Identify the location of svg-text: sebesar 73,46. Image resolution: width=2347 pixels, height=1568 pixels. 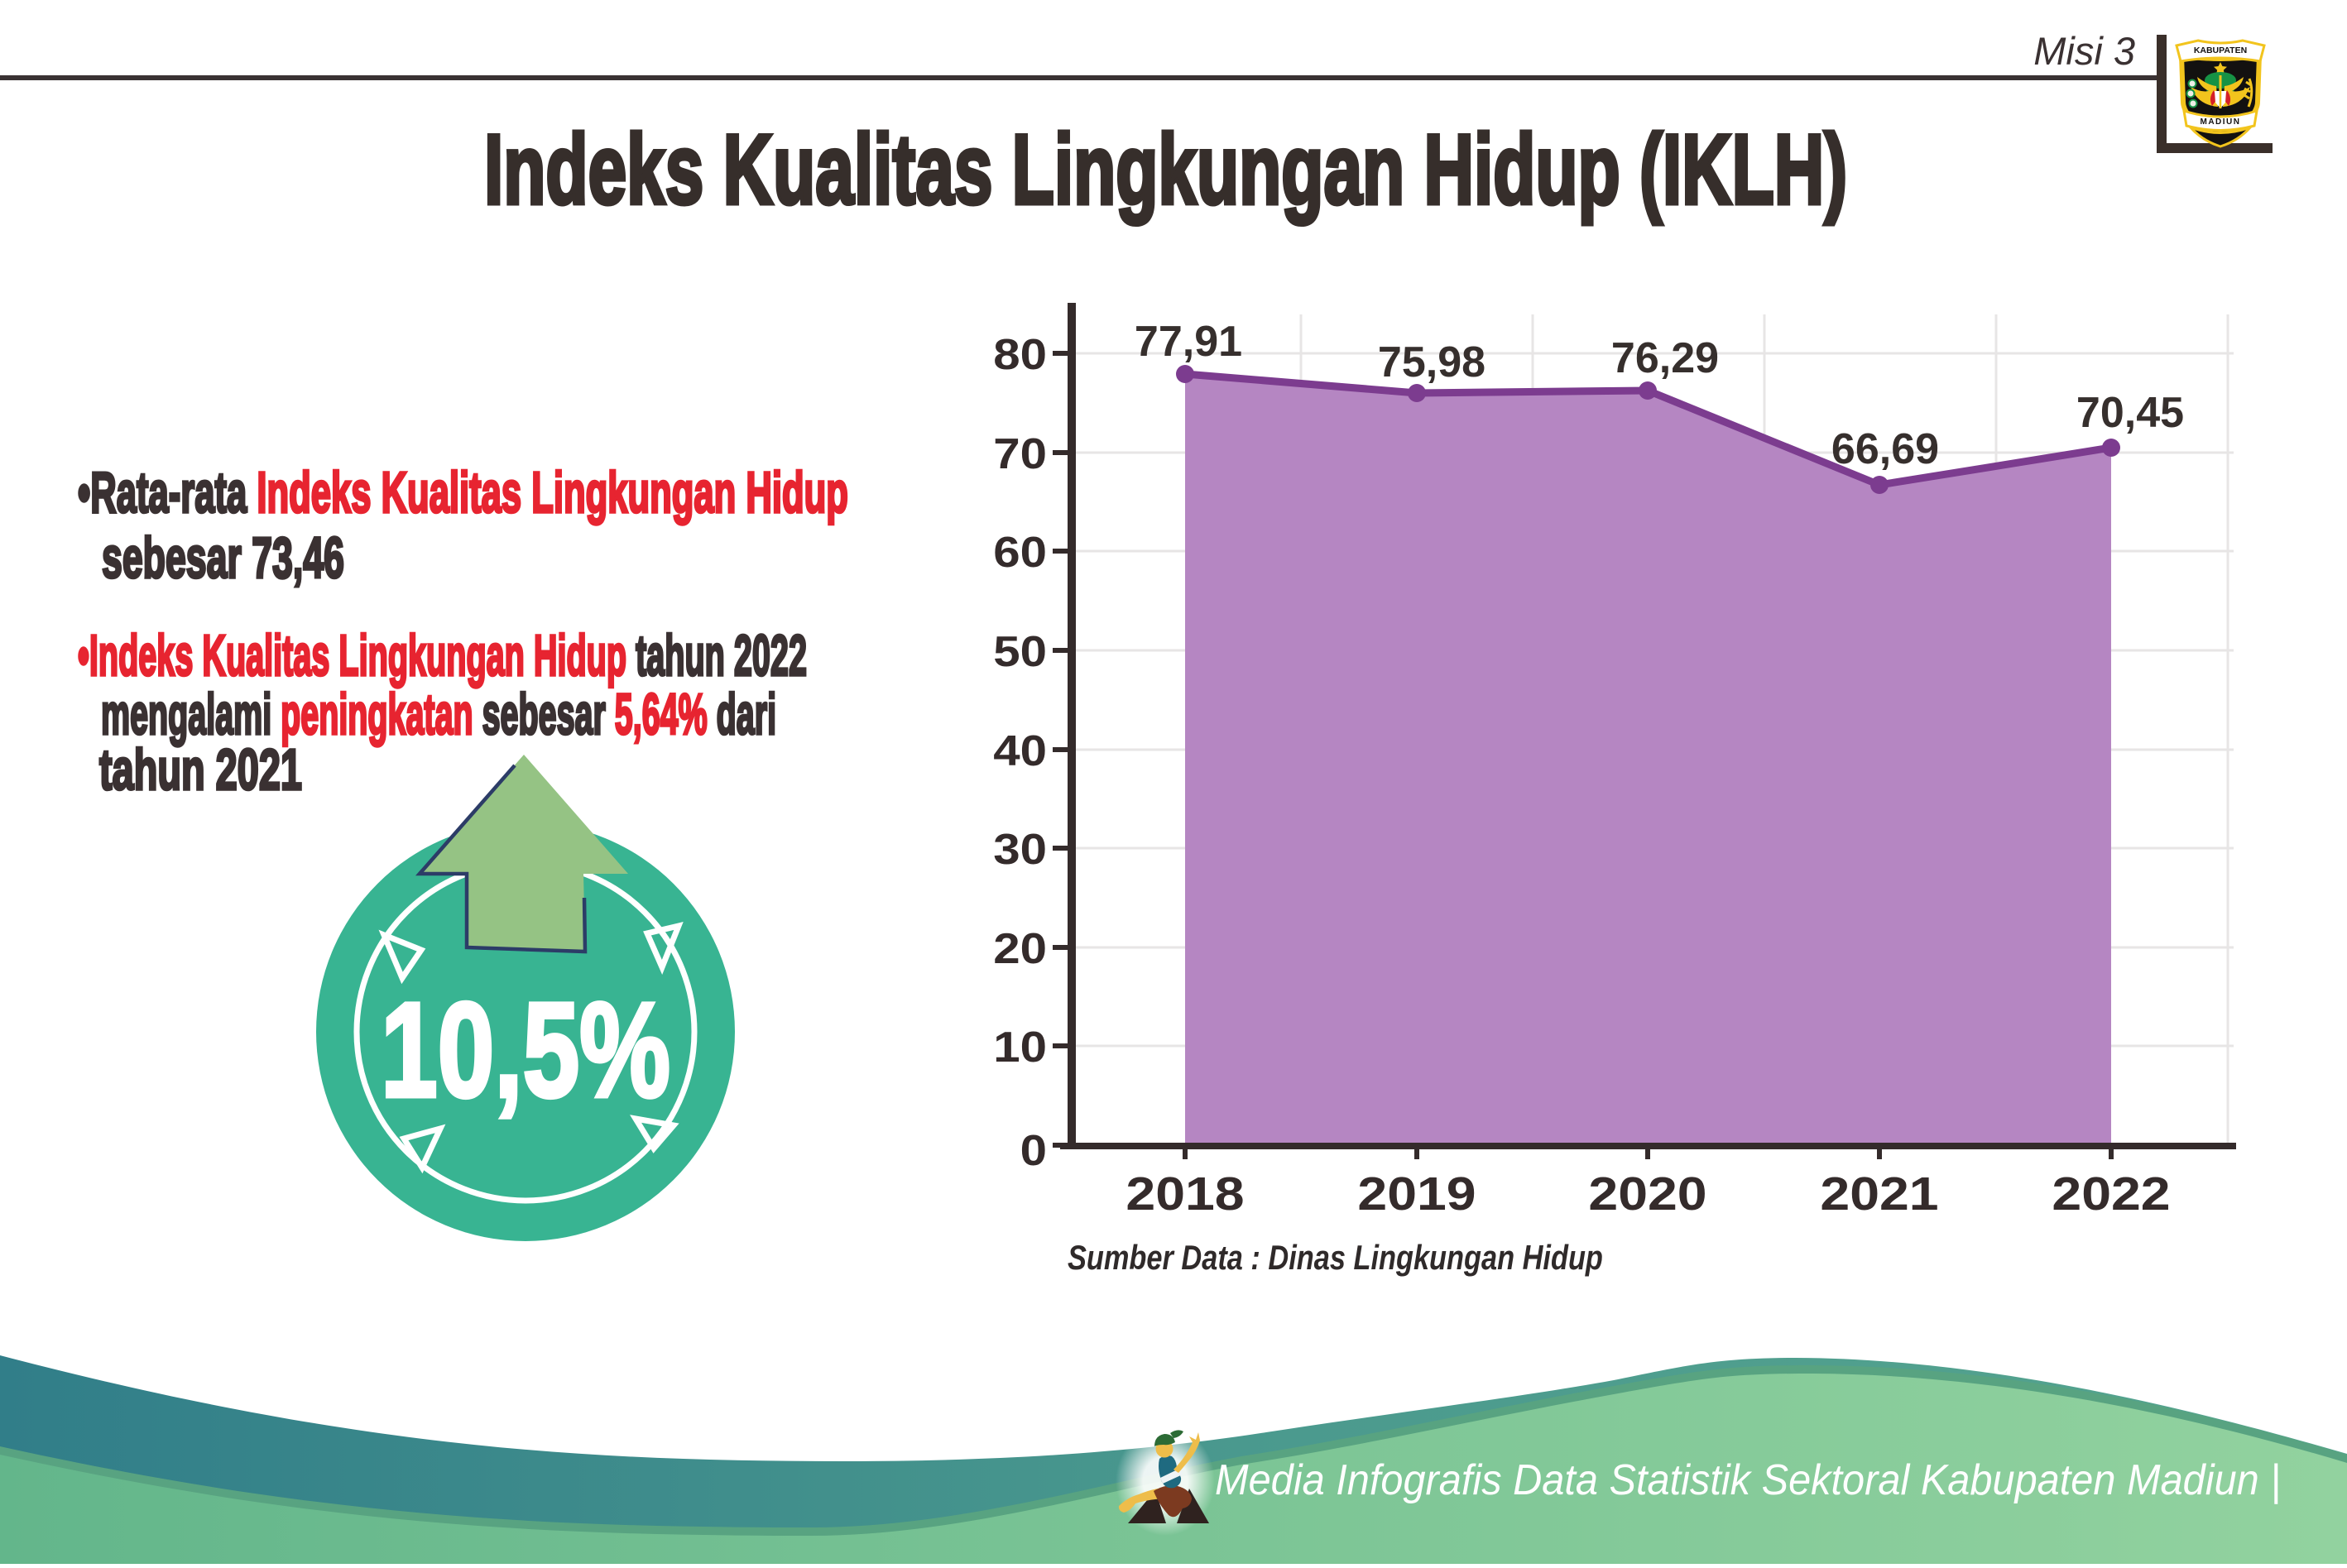
(223, 558).